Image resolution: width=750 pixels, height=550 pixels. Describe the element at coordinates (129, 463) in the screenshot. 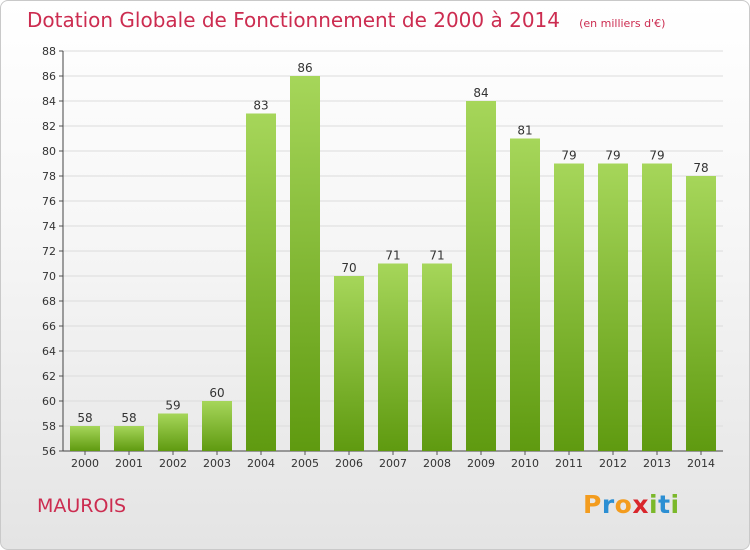

I see `x-tick-label: 2001` at that location.